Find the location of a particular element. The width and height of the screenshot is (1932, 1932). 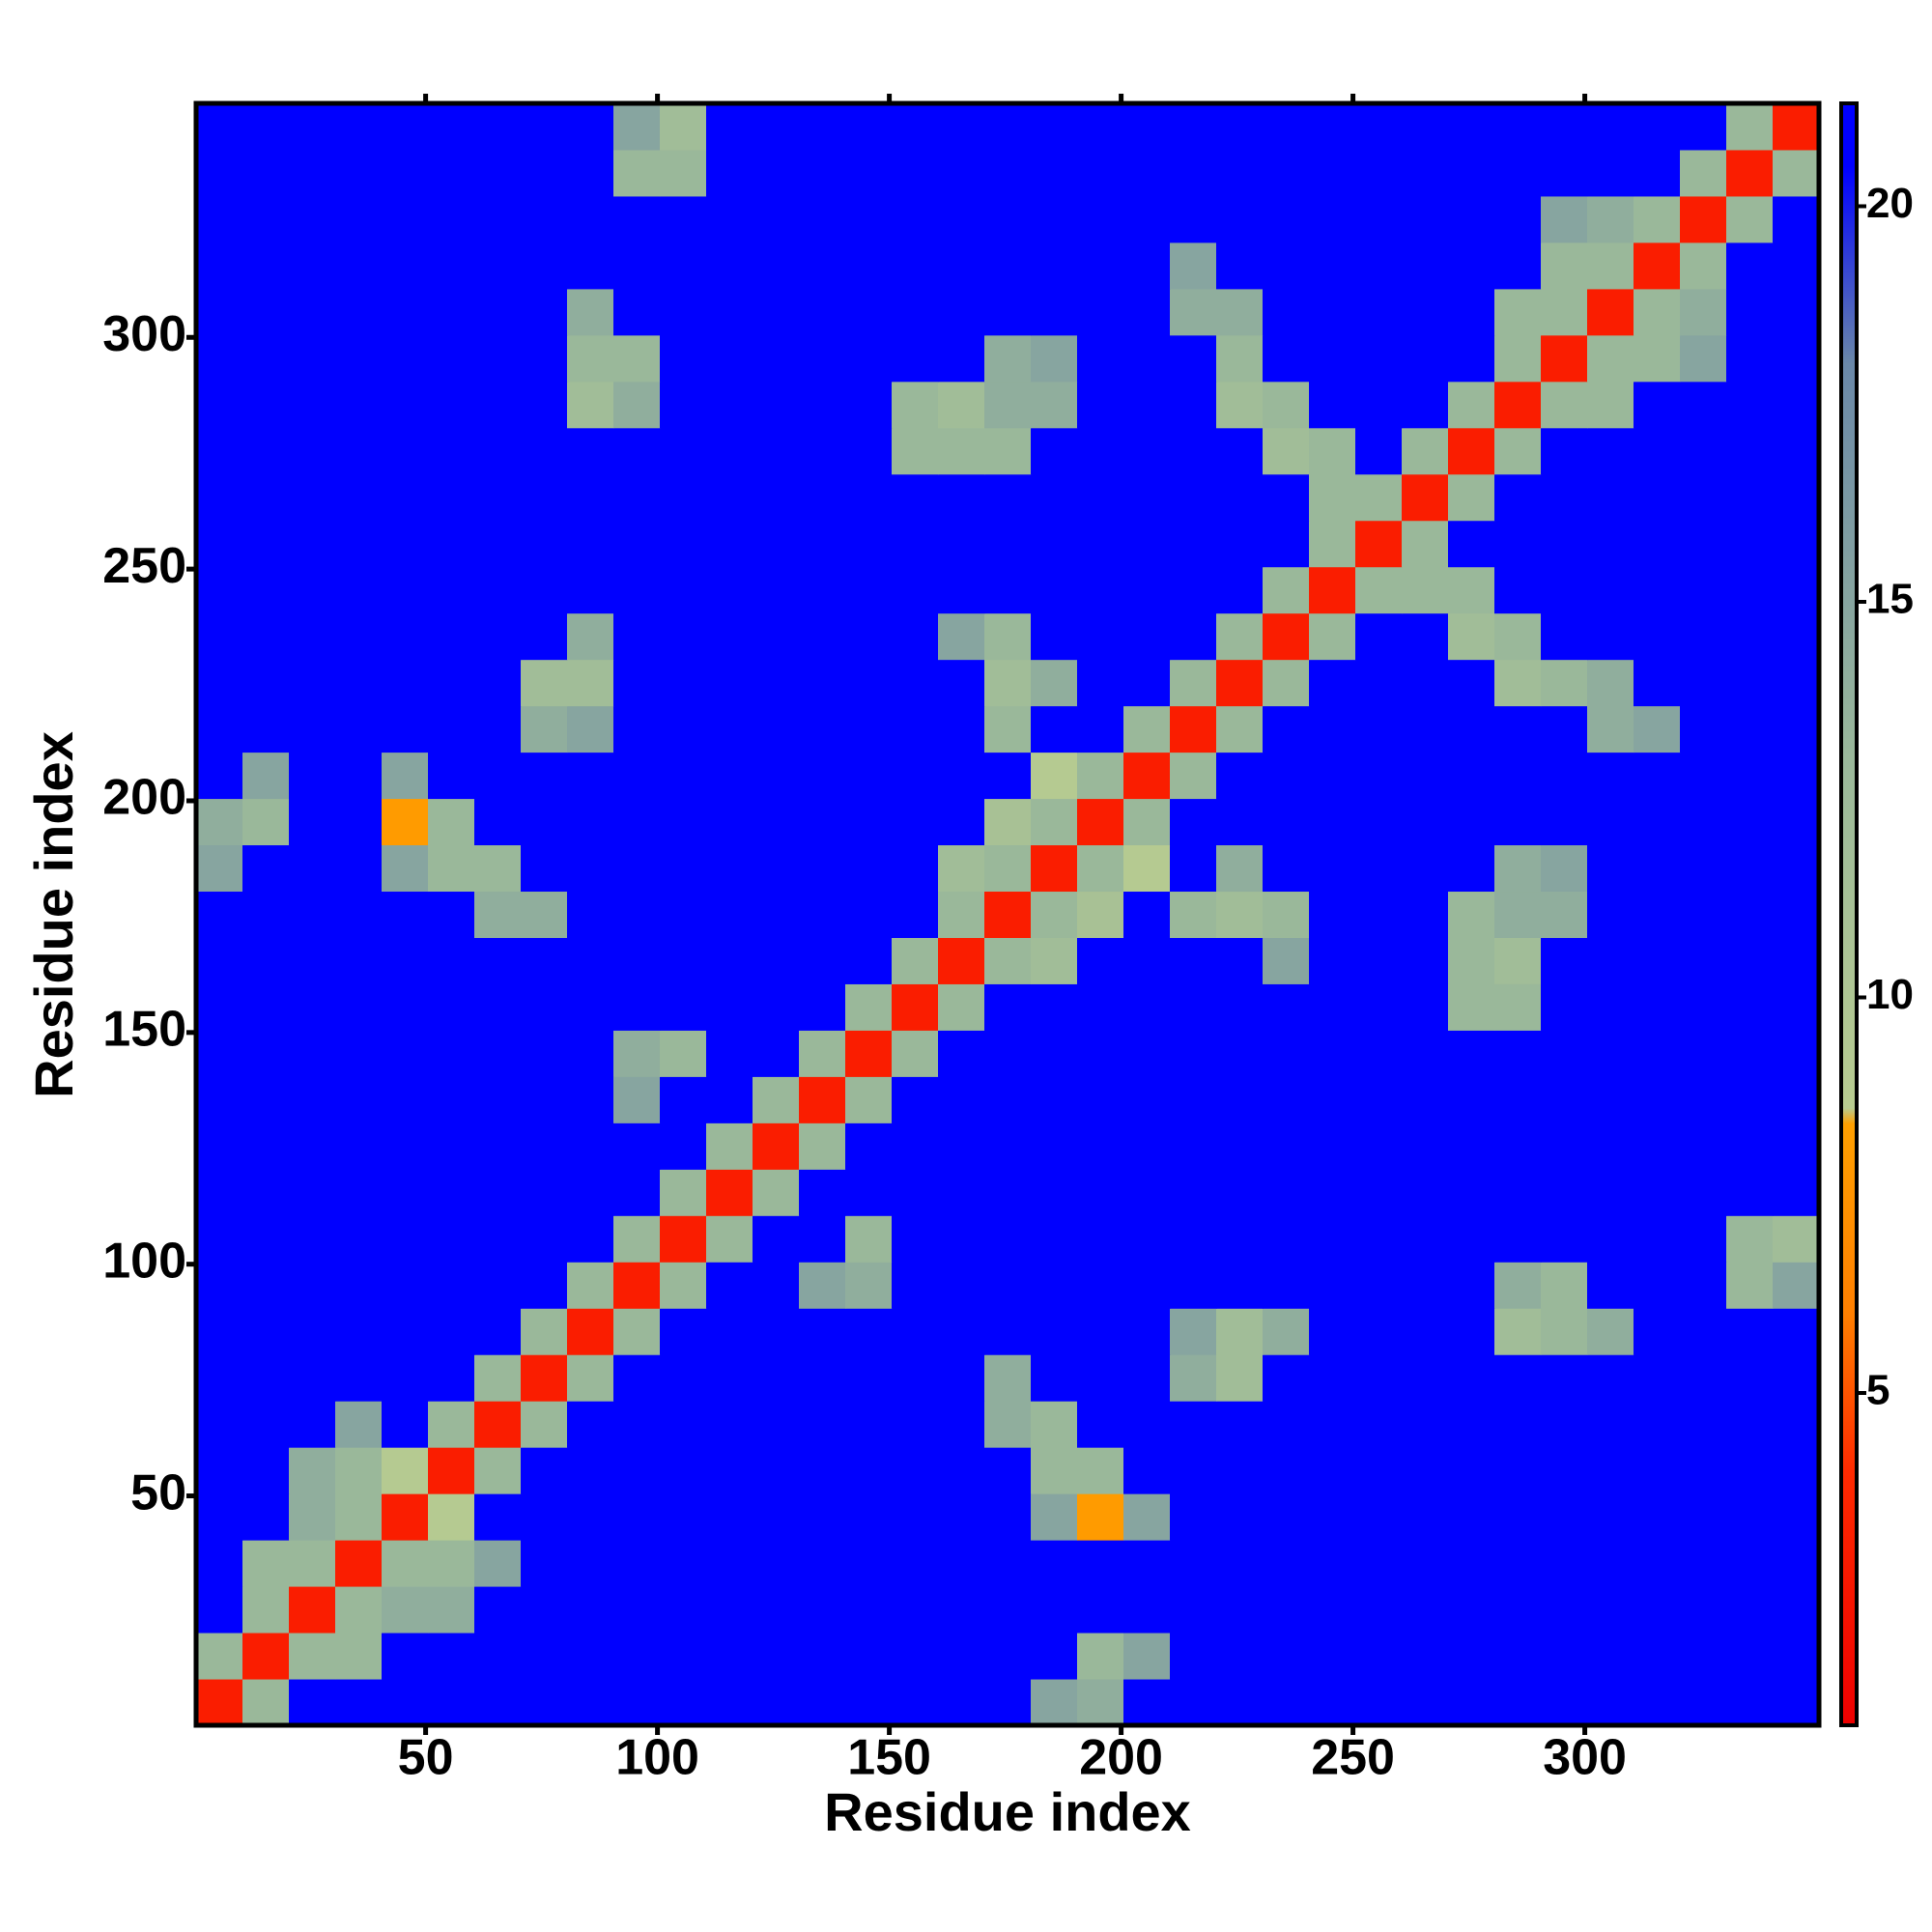

y-tick-label: 50 is located at coordinates (158, 1492).